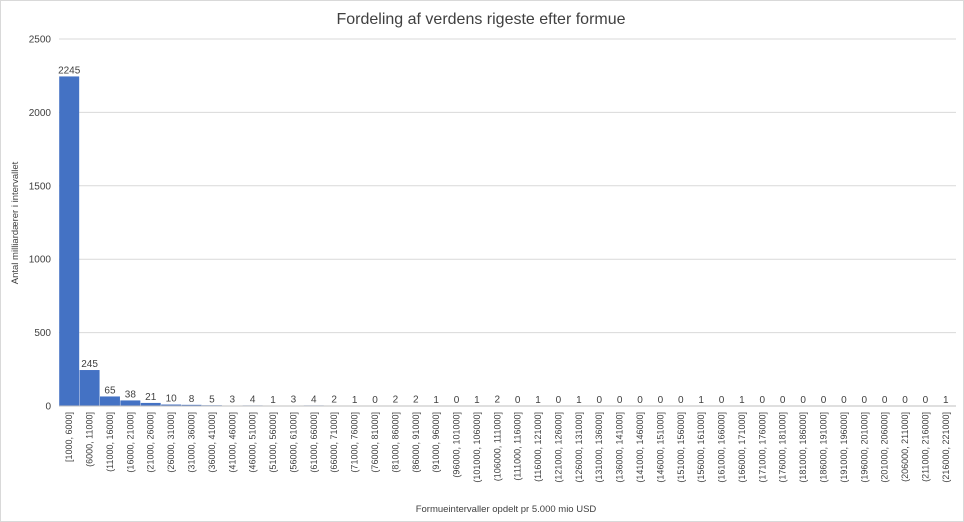 The height and width of the screenshot is (522, 964). I want to click on y-axis-ticks: 0 500 1000 1500 2000 2500, so click(40, 224).